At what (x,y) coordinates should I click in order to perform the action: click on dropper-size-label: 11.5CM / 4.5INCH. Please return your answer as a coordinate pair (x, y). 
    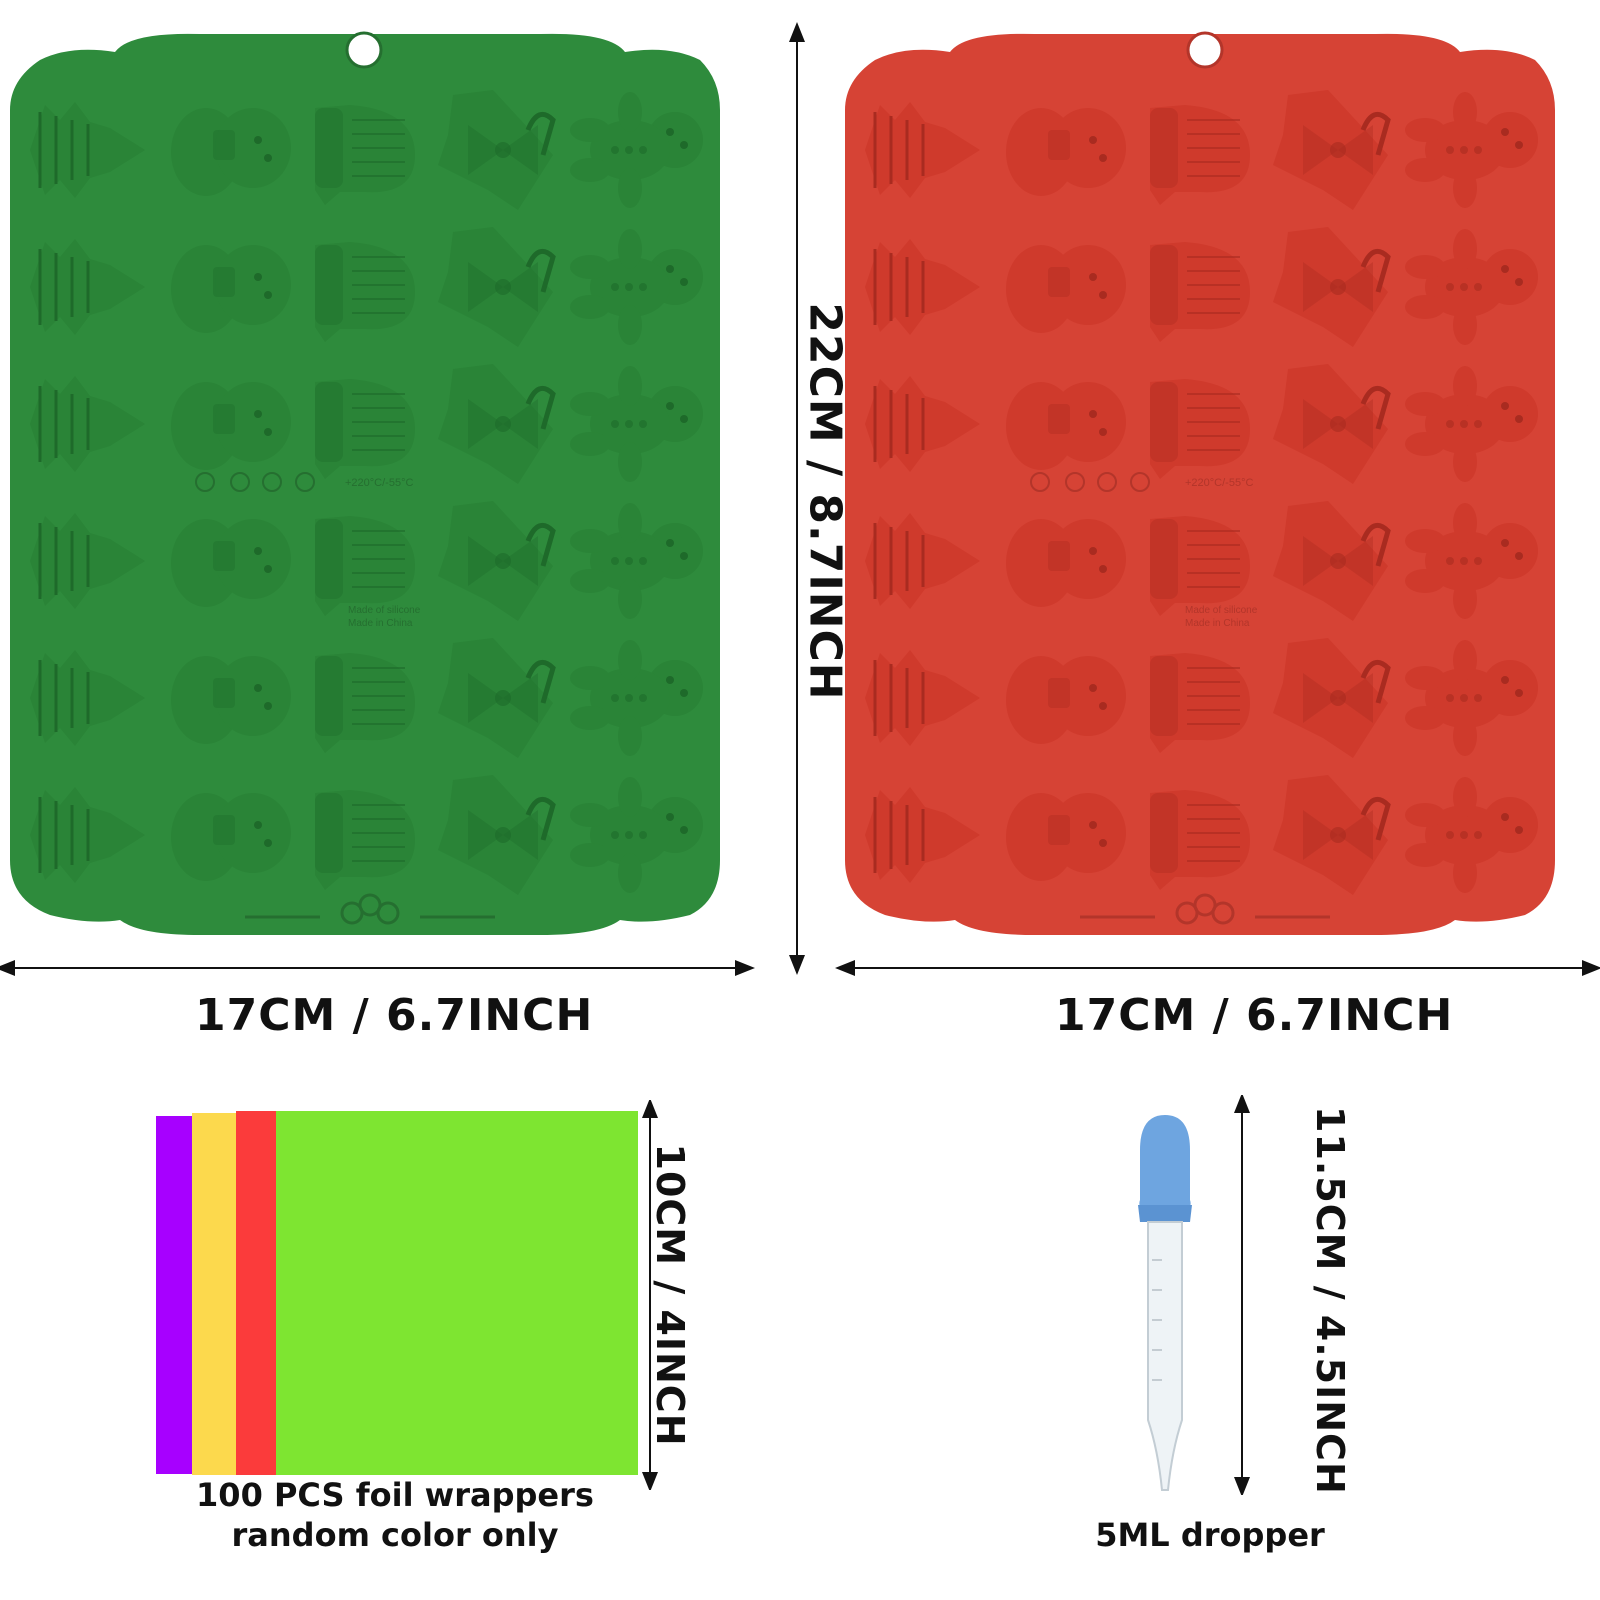
    Looking at the image, I should click on (1330, 1300).